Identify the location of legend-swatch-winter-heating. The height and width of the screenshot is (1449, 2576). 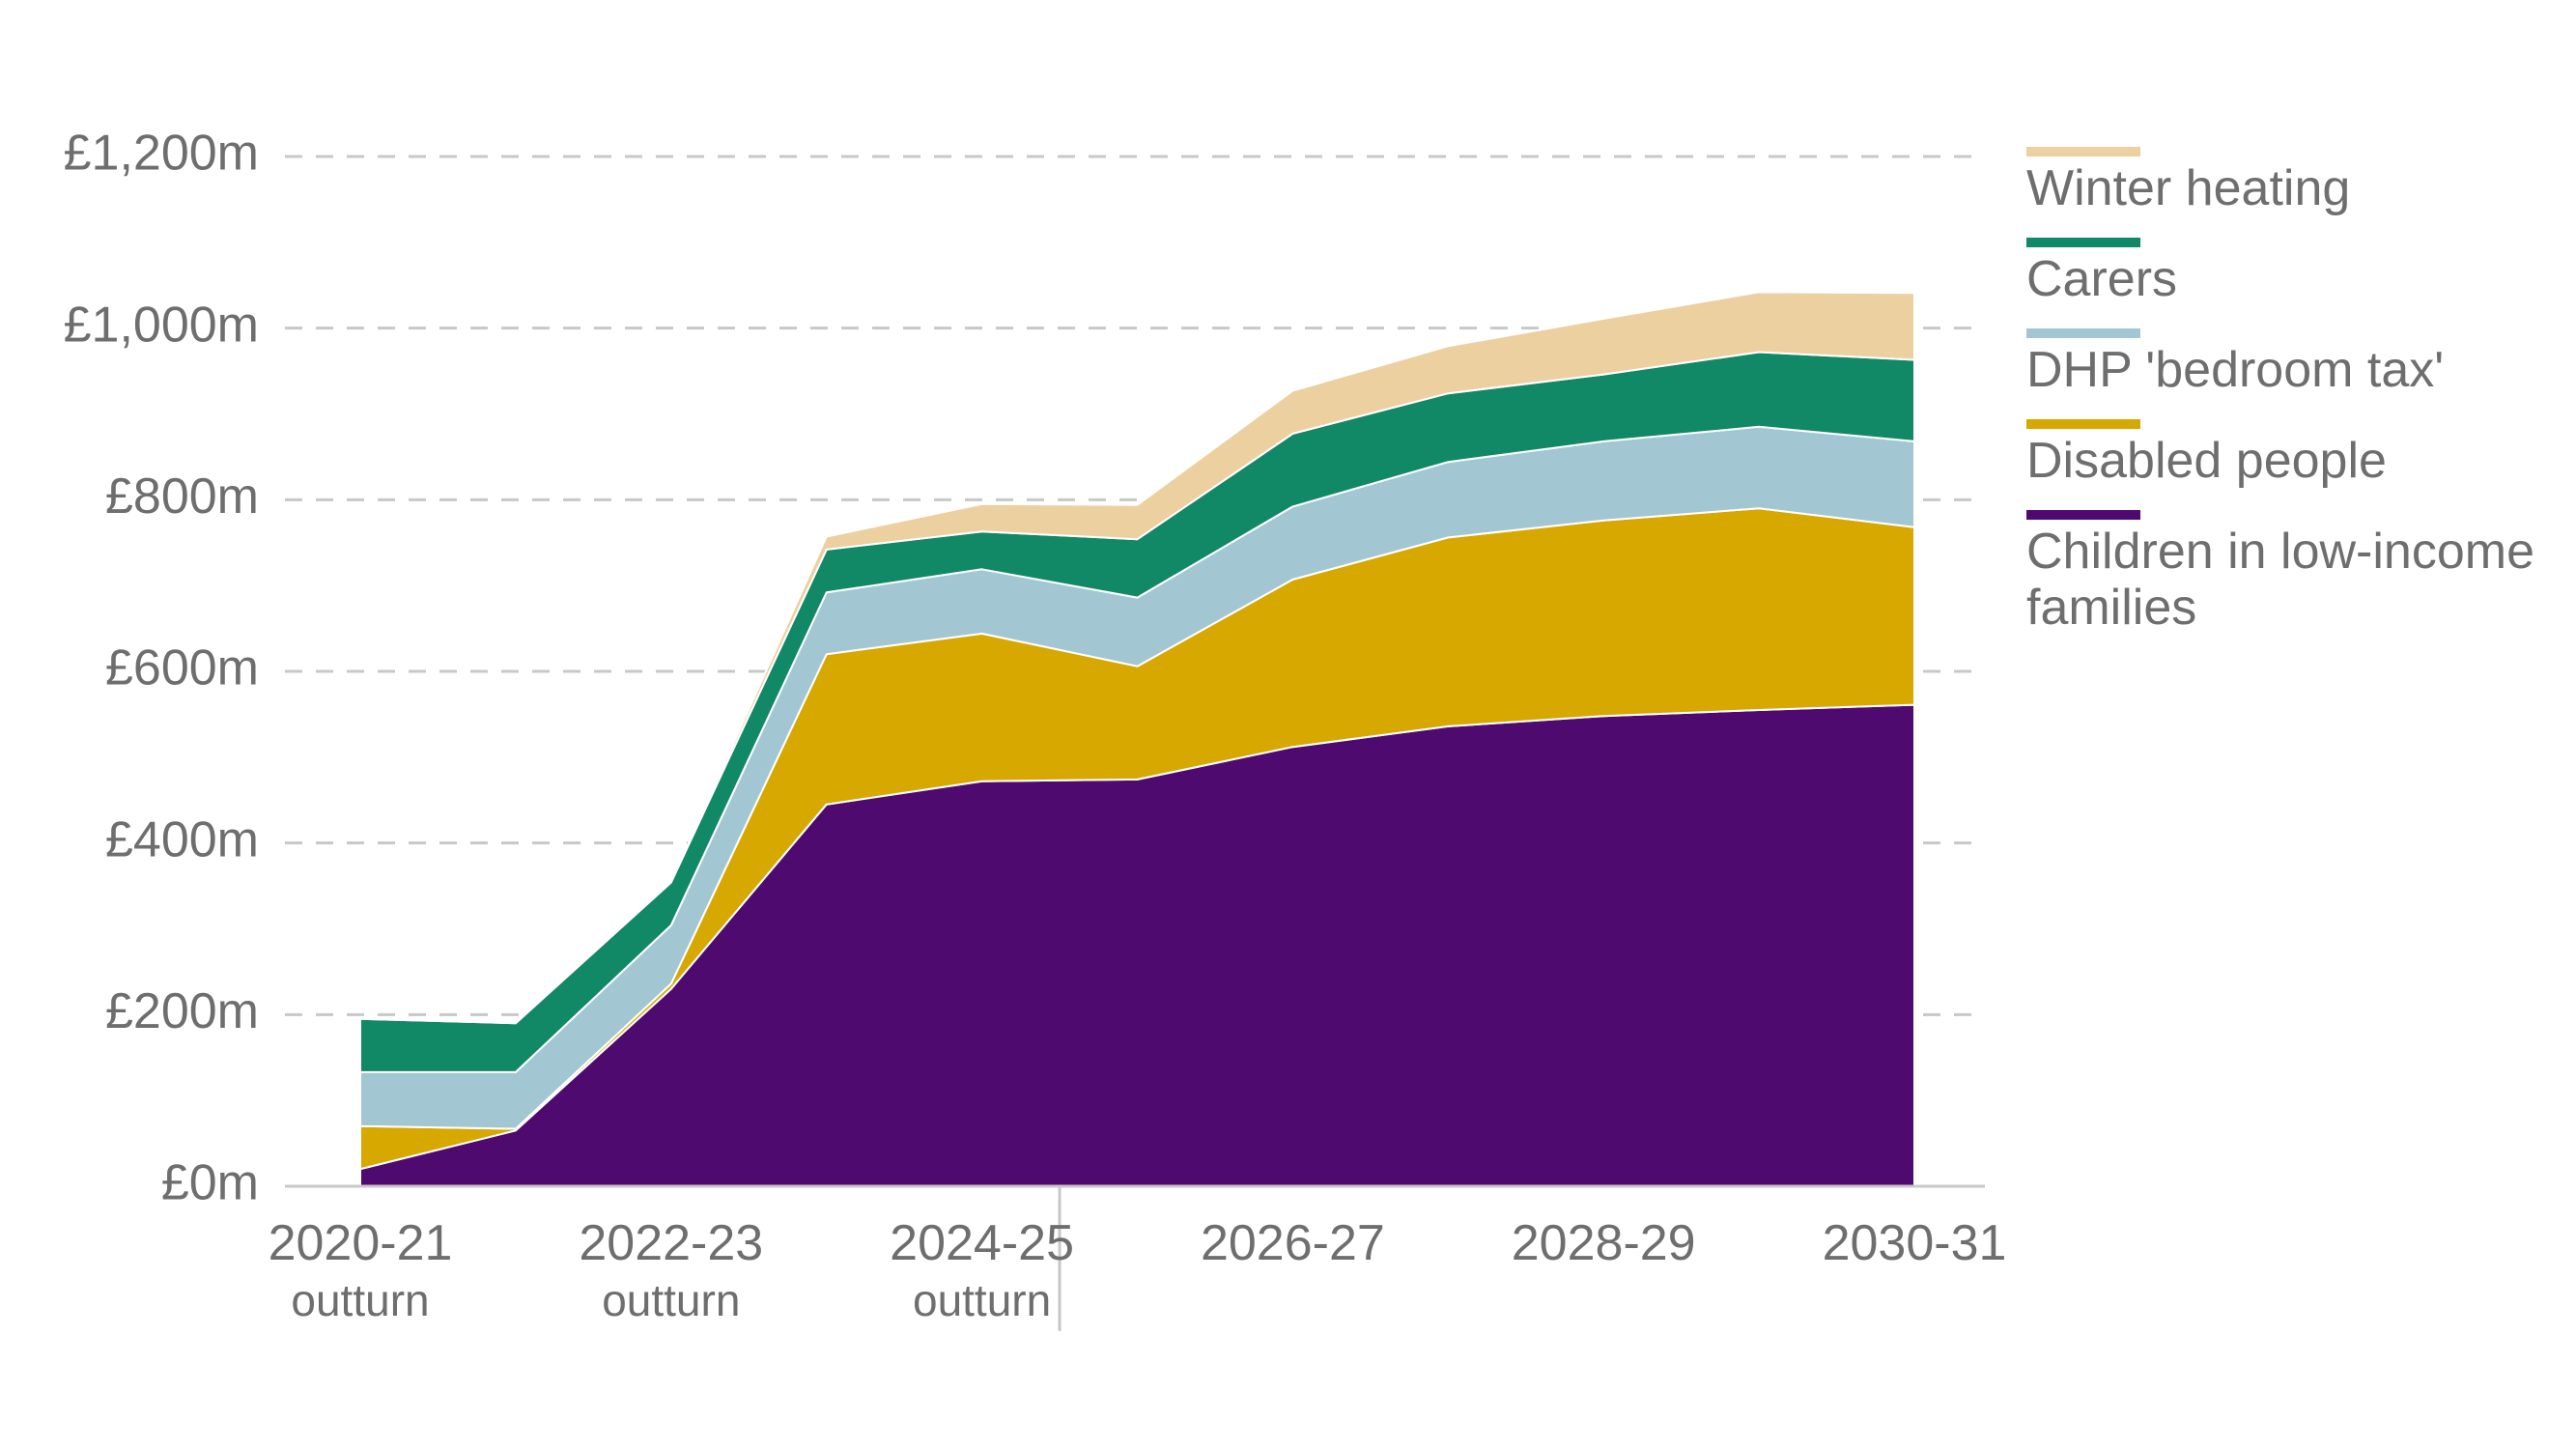
(2083, 151).